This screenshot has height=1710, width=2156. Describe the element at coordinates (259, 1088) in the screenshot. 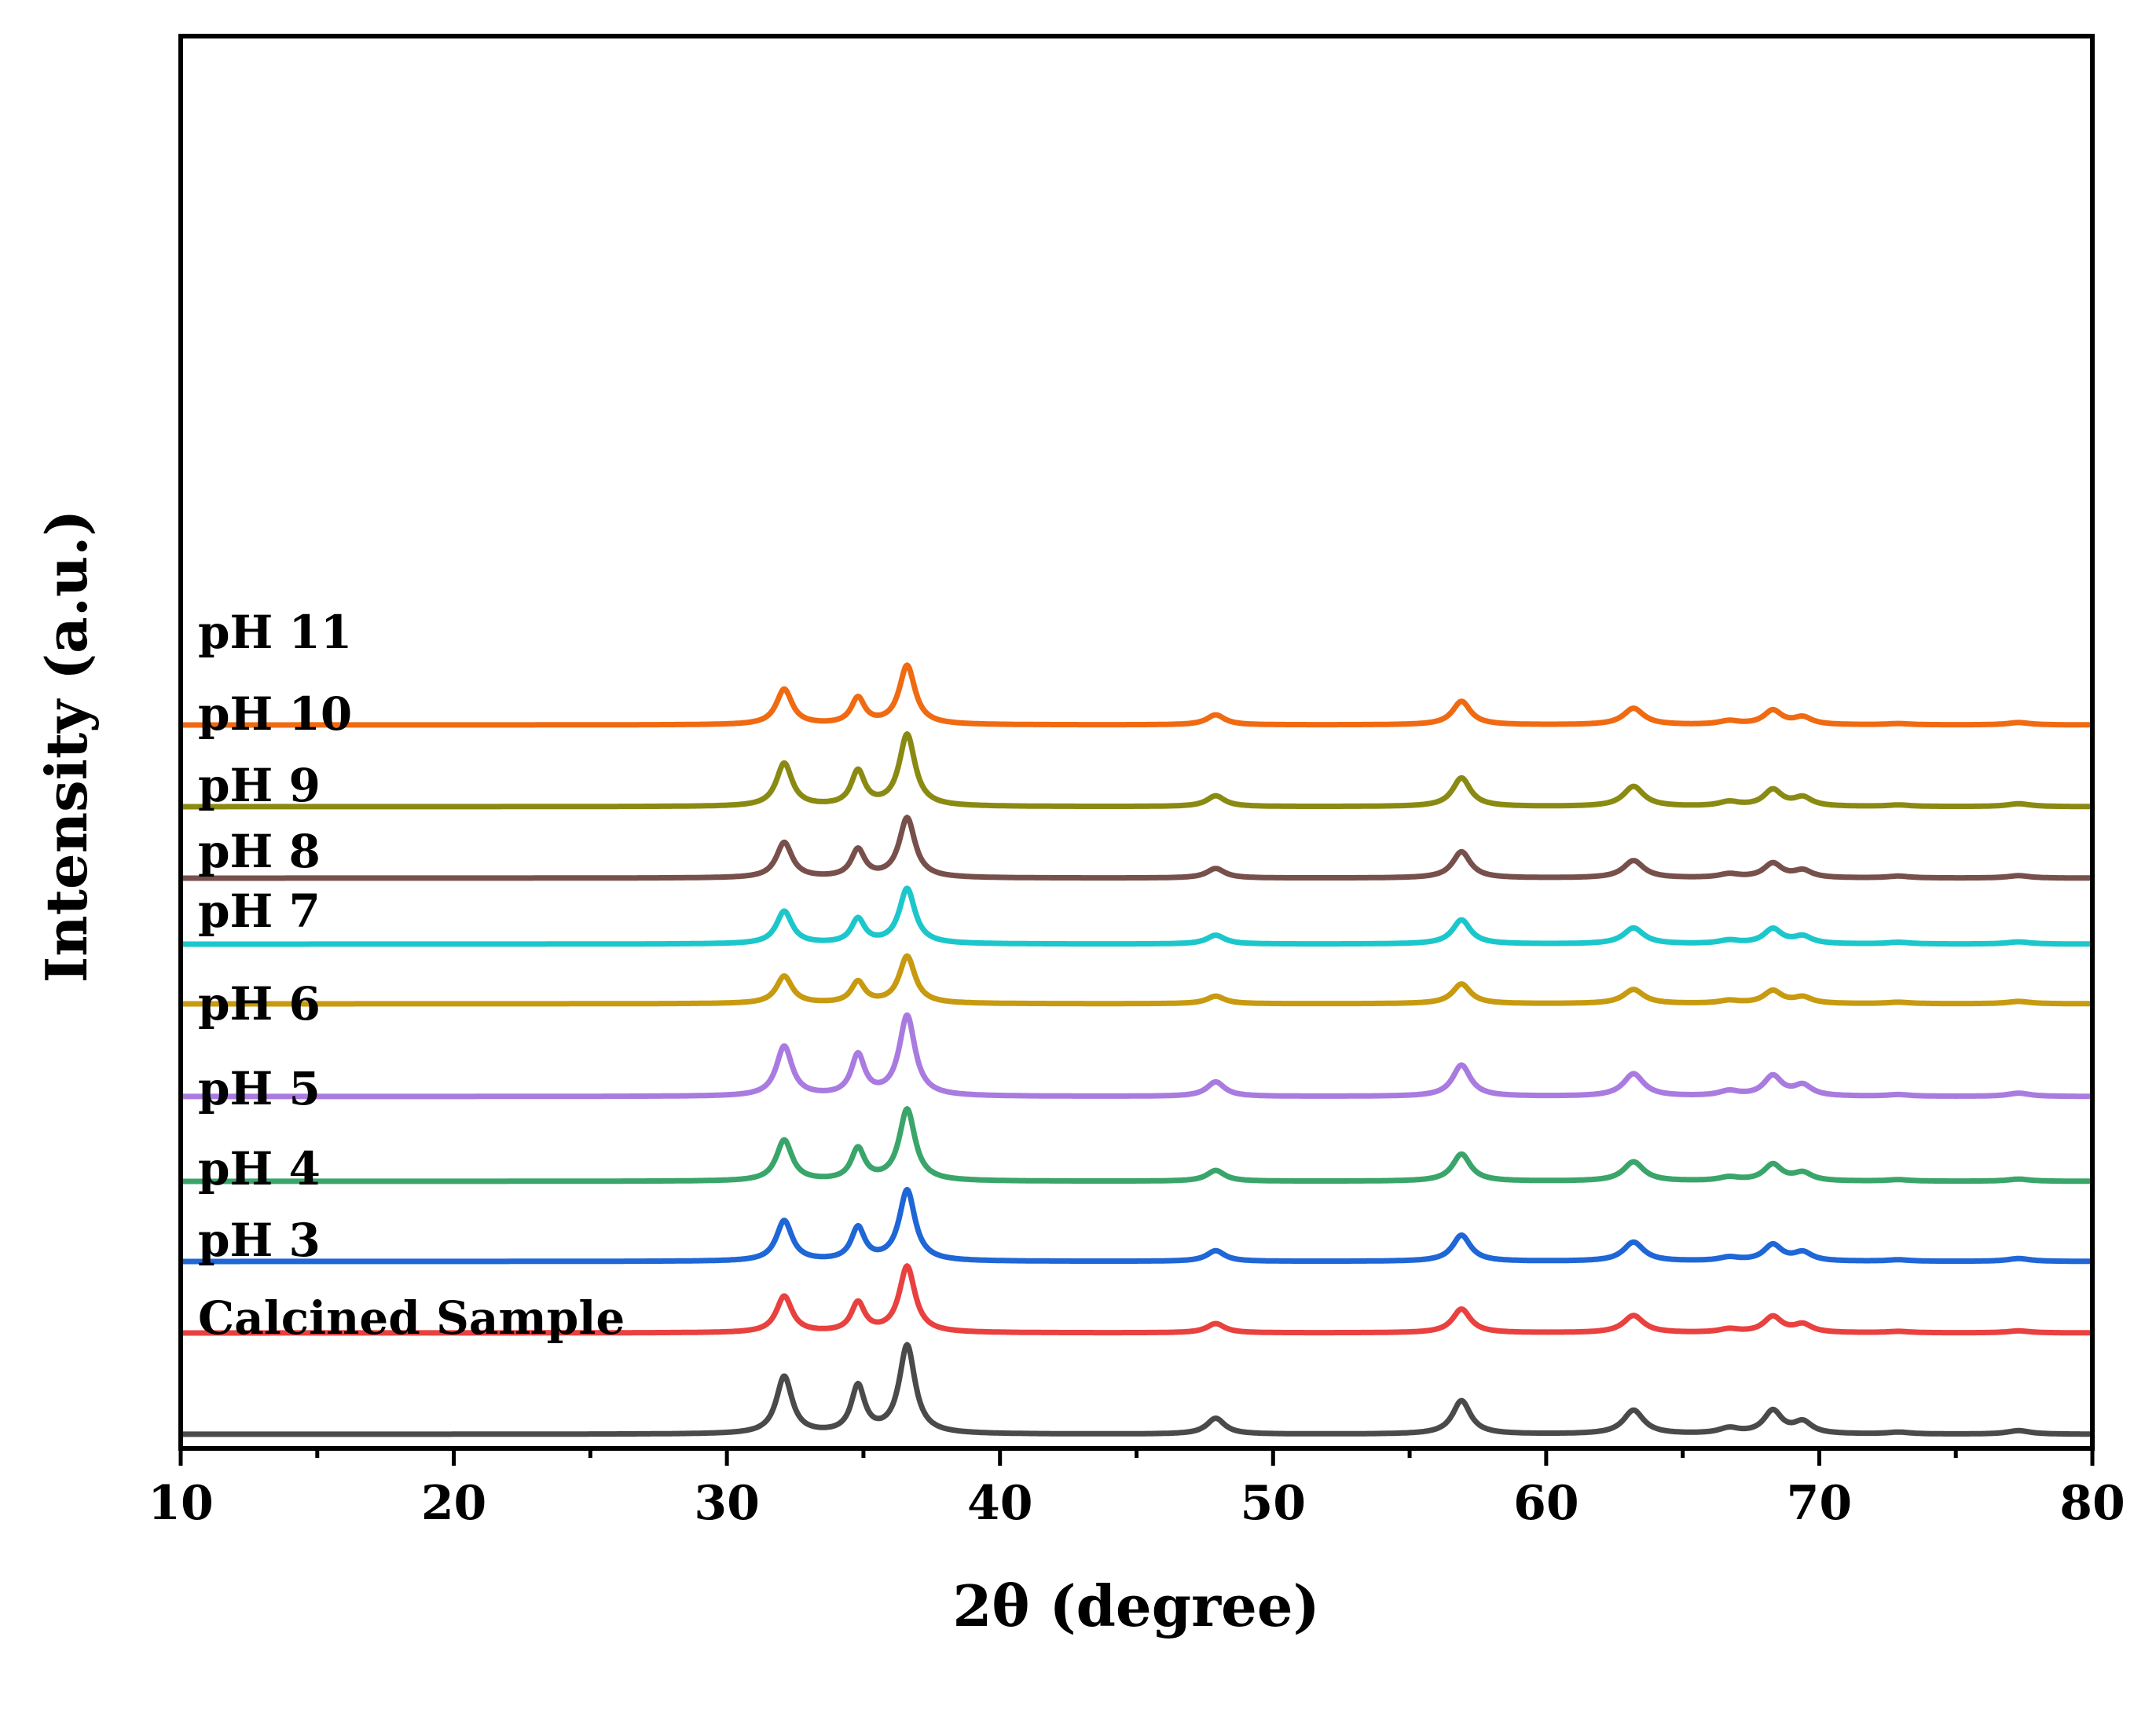

I see `series-label: pH 5` at that location.